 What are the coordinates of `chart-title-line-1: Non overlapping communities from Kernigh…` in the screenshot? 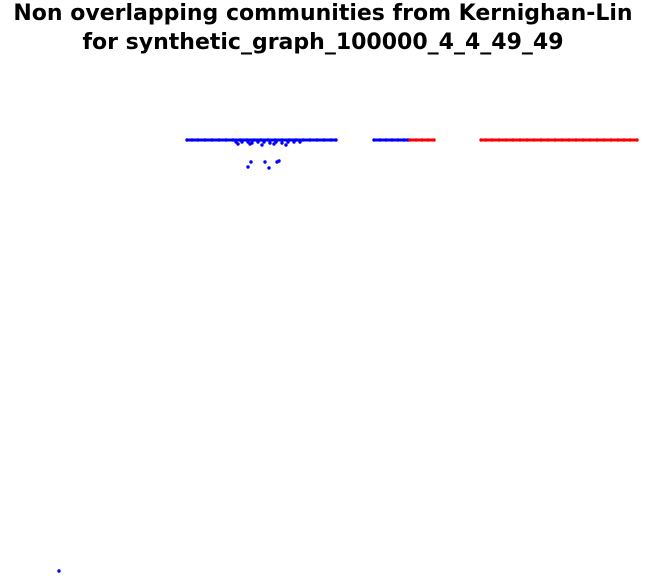 It's located at (323, 13).